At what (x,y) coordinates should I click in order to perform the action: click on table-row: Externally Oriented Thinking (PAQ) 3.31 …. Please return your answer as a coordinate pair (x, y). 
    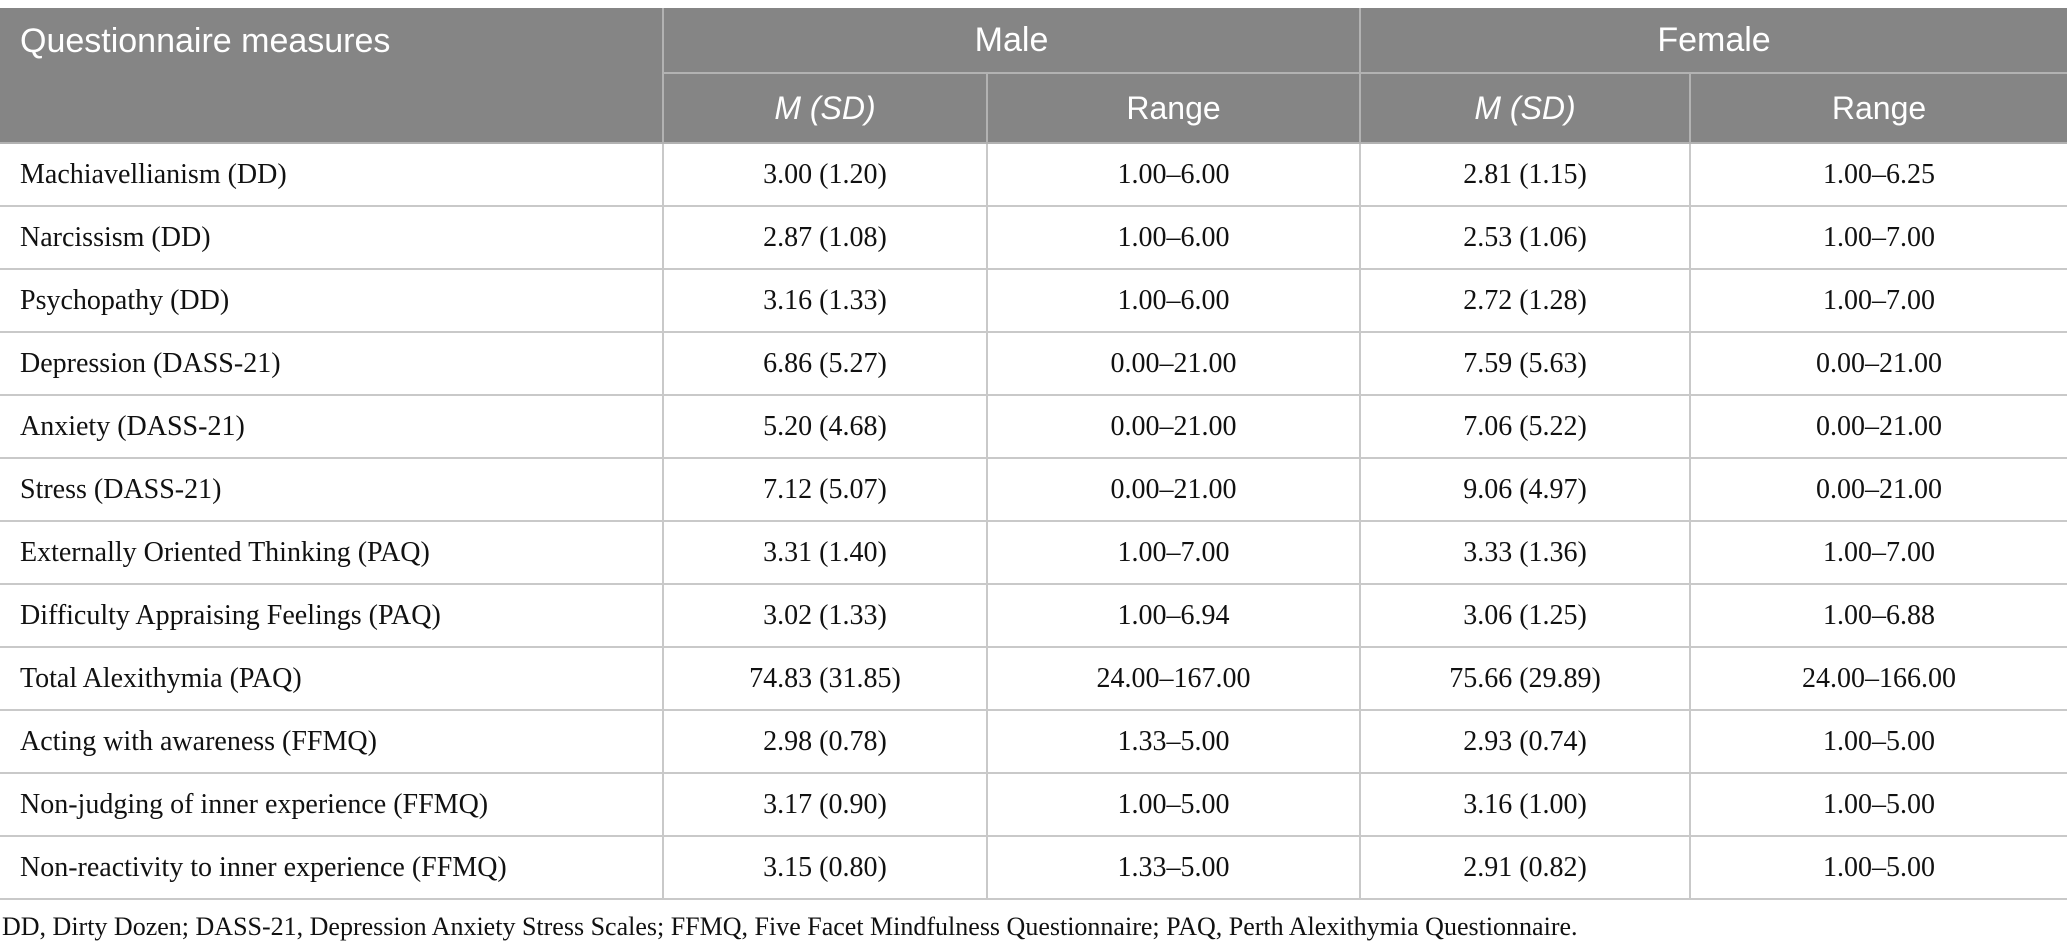
    Looking at the image, I should click on (1033, 552).